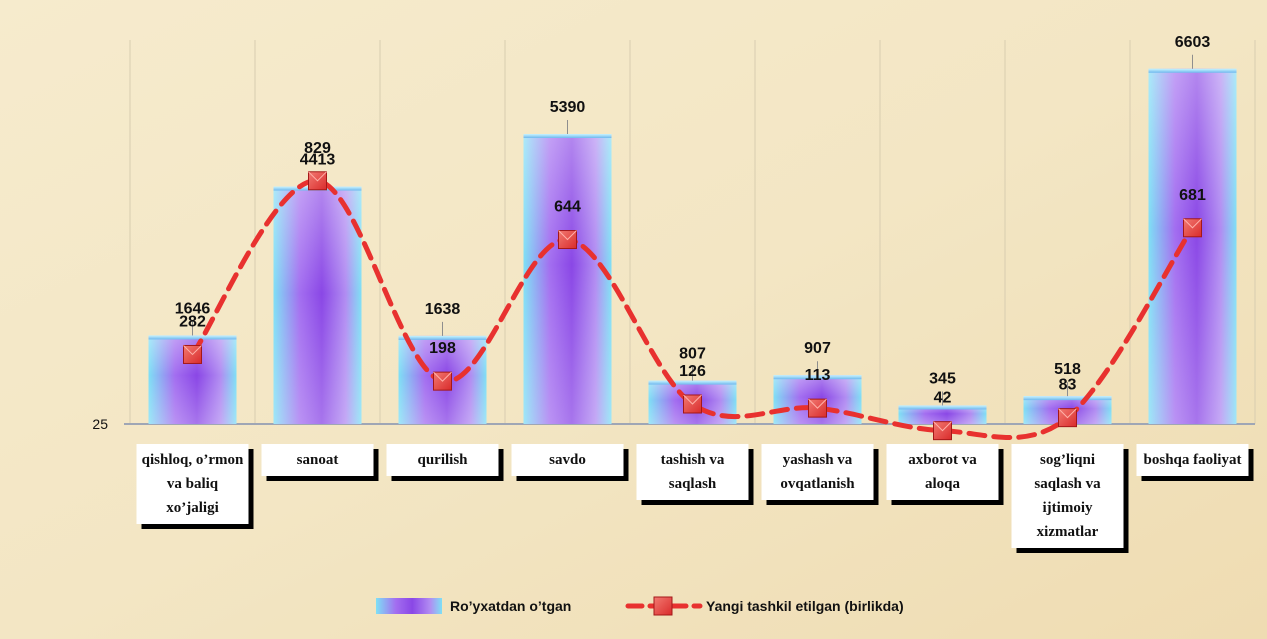 Image resolution: width=1267 pixels, height=639 pixels. What do you see at coordinates (1193, 42) in the screenshot?
I see `bar-value-label: 6603` at bounding box center [1193, 42].